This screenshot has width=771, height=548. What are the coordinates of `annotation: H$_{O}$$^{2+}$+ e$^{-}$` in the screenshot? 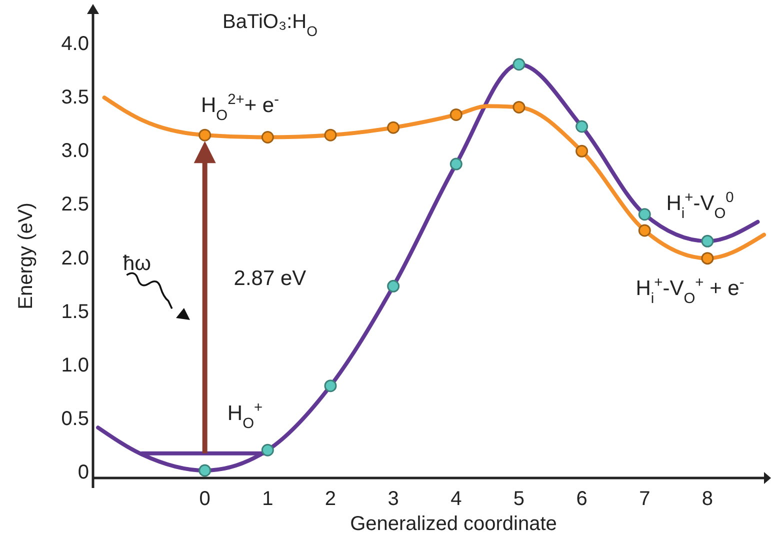 It's located at (240, 108).